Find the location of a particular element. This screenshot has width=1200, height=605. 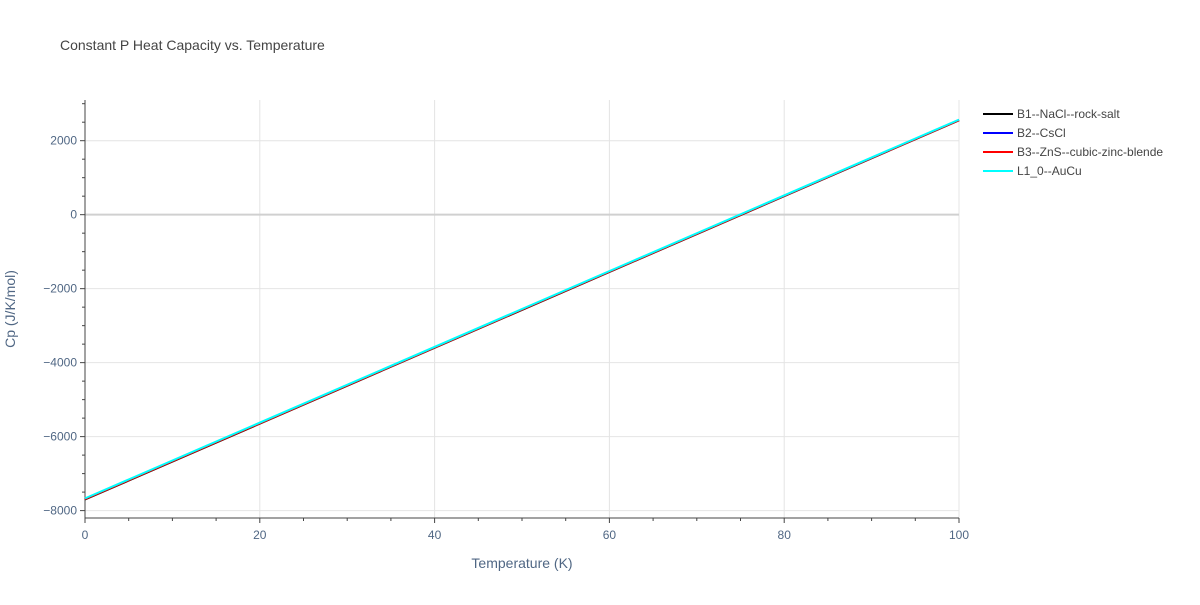

x-tick-label: 80 is located at coordinates (785, 535).